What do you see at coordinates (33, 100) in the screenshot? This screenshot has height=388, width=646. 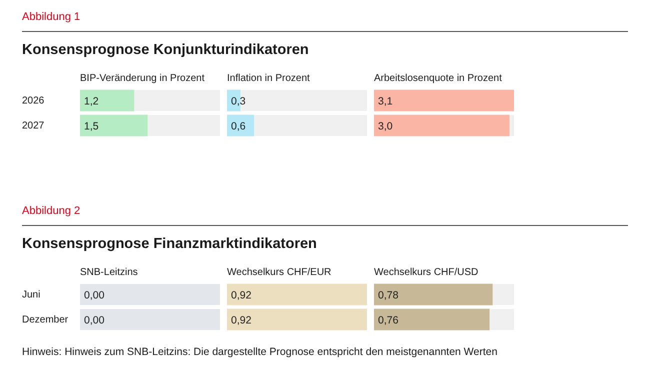 I see `y-tick-label: 2026` at bounding box center [33, 100].